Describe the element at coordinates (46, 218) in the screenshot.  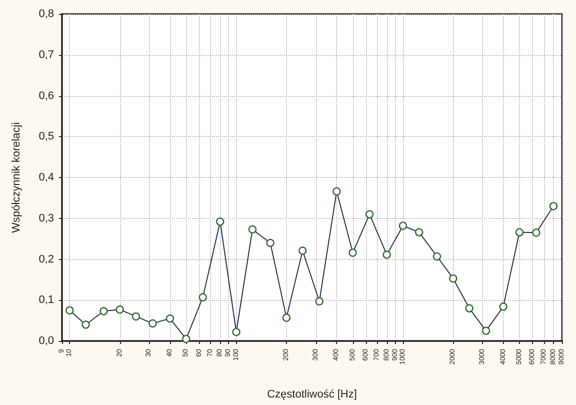
I see `y-tick-label: 0,3` at that location.